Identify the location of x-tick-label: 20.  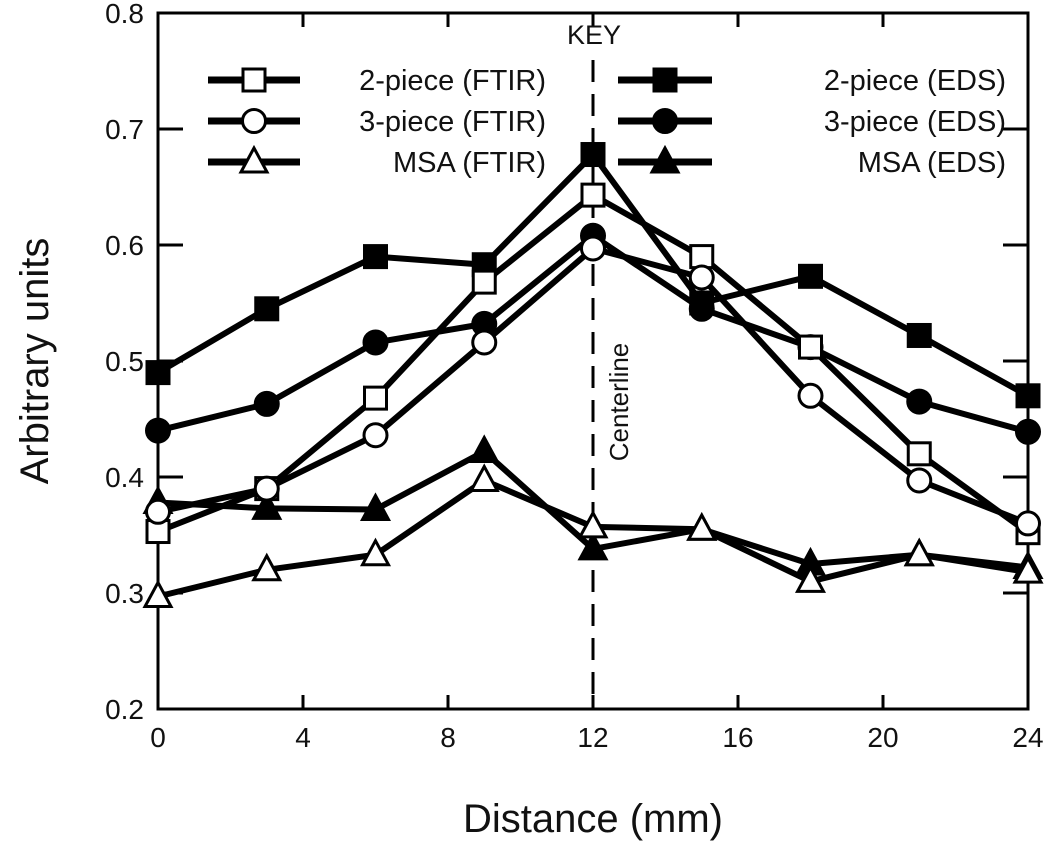
(882, 737).